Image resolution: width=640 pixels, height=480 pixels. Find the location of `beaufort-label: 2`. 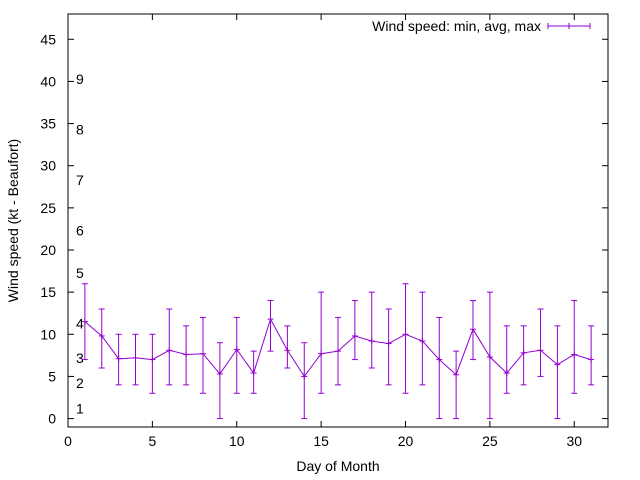

beaufort-label: 2 is located at coordinates (80, 383).